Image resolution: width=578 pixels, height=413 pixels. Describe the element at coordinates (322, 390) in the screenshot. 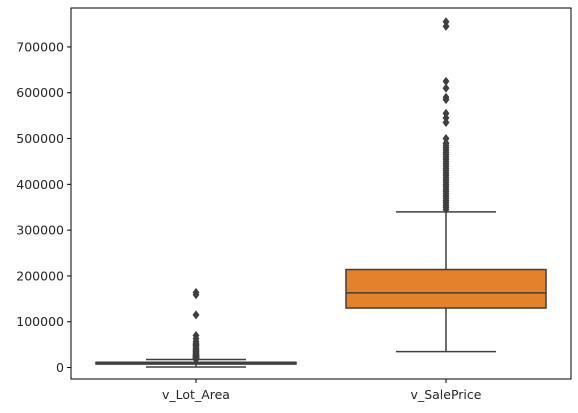

I see `x-axis: v_Lot_Area v_SalePrice` at that location.